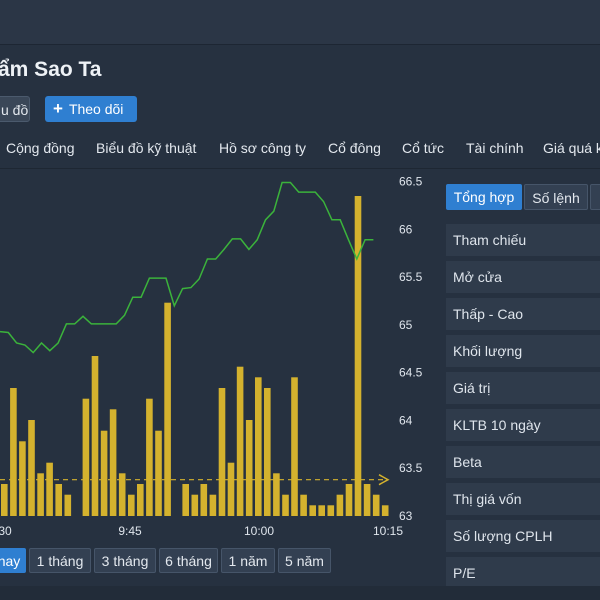 This screenshot has height=600, width=600. Describe the element at coordinates (571, 148) in the screenshot. I see `tab-price-history: Giá quá k` at that location.